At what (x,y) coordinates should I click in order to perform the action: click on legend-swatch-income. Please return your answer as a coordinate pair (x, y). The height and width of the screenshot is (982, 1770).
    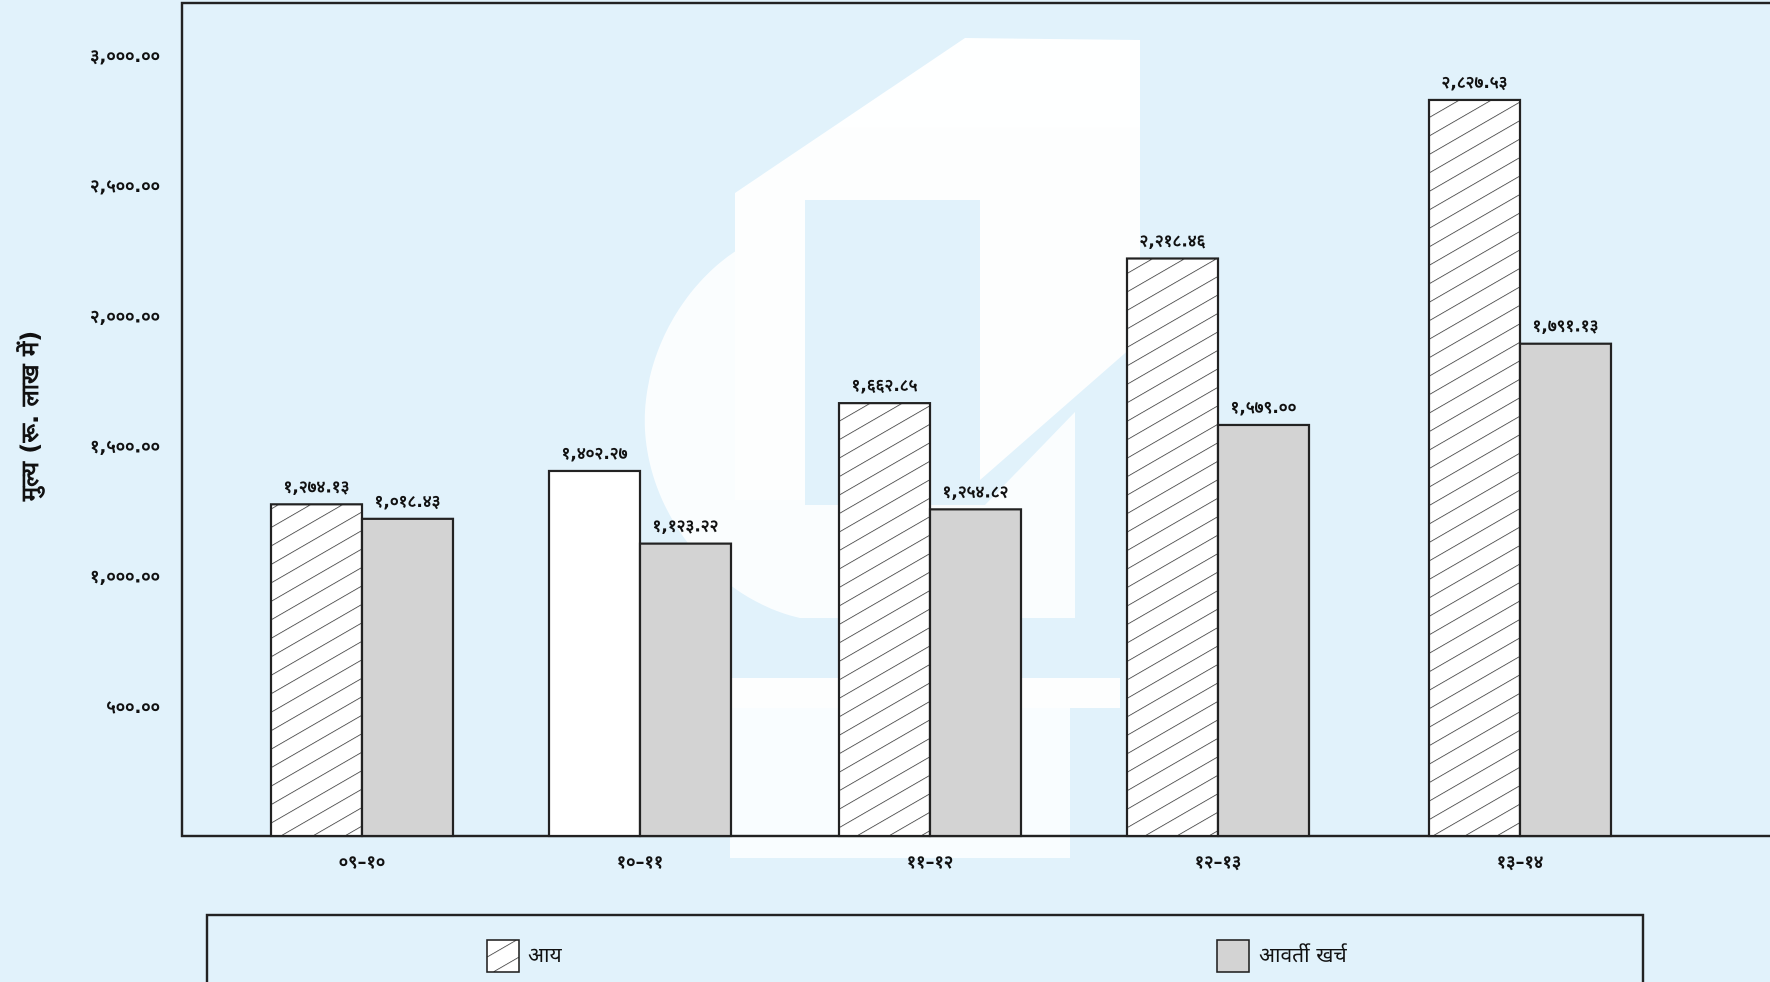
    Looking at the image, I should click on (503, 956).